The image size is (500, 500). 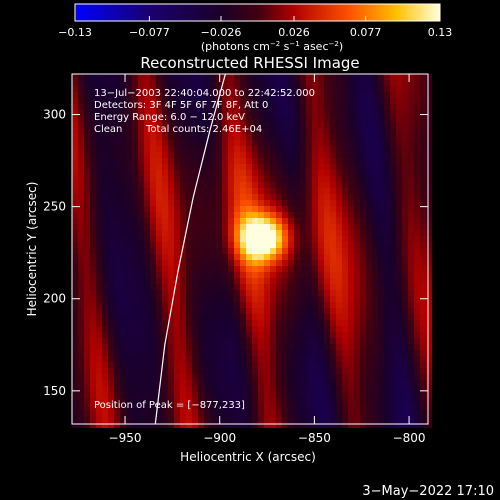 What do you see at coordinates (169, 117) in the screenshot?
I see `annotation-energy: Energy Range: 6.0 − 12.0 keV` at bounding box center [169, 117].